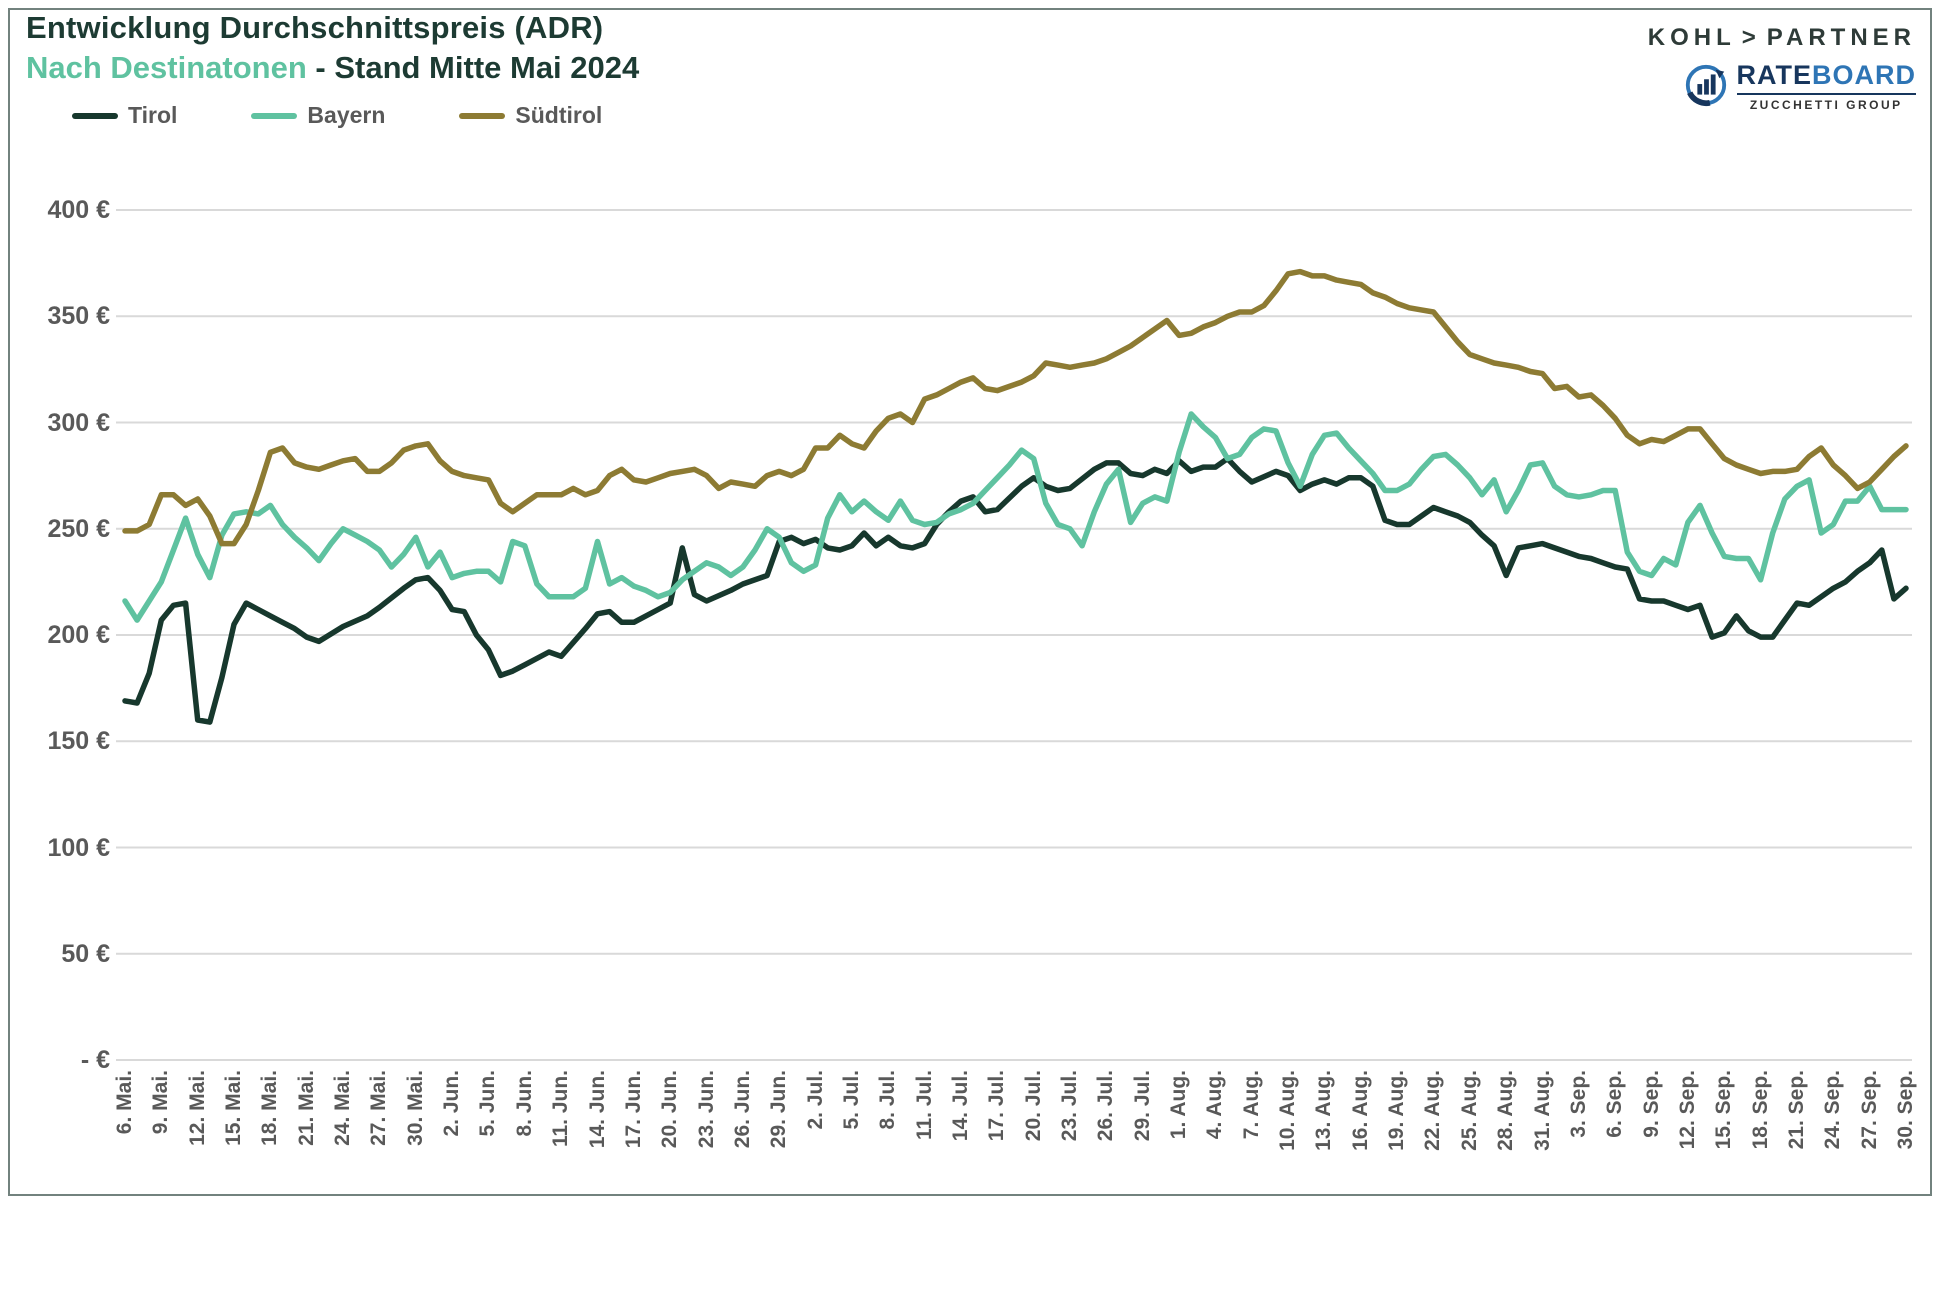  What do you see at coordinates (815, 1100) in the screenshot?
I see `x-tick-label: 2. Jul.` at bounding box center [815, 1100].